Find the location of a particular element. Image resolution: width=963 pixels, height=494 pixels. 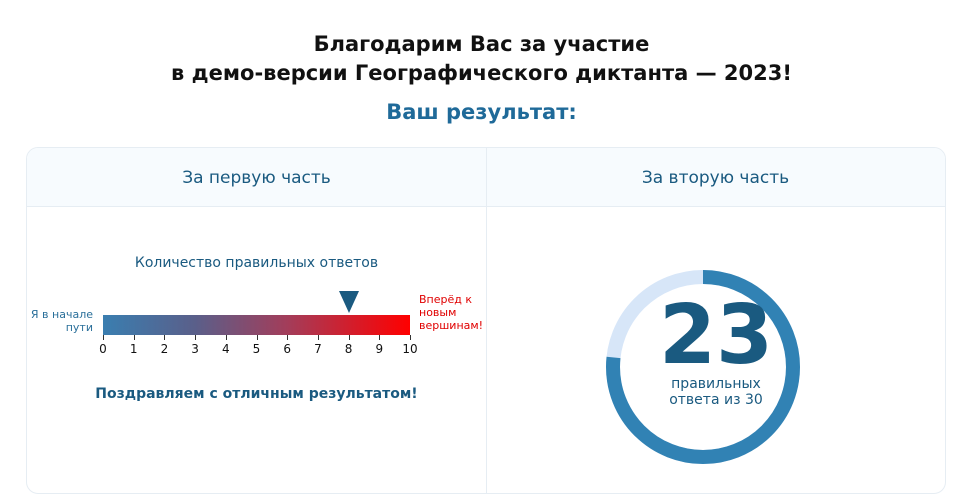

scale-ticks: 0 1 2 3 4 5 6 7 8 9 10 is located at coordinates (258, 345).